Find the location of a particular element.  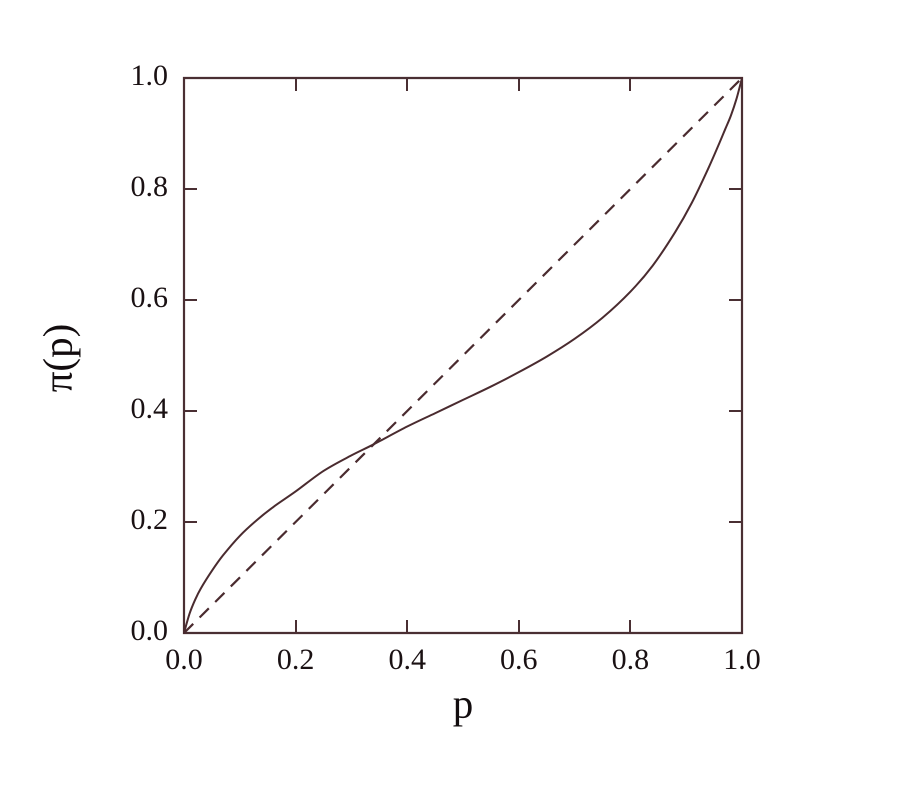

y-tick-label-1: 0.2 is located at coordinates (150, 519).